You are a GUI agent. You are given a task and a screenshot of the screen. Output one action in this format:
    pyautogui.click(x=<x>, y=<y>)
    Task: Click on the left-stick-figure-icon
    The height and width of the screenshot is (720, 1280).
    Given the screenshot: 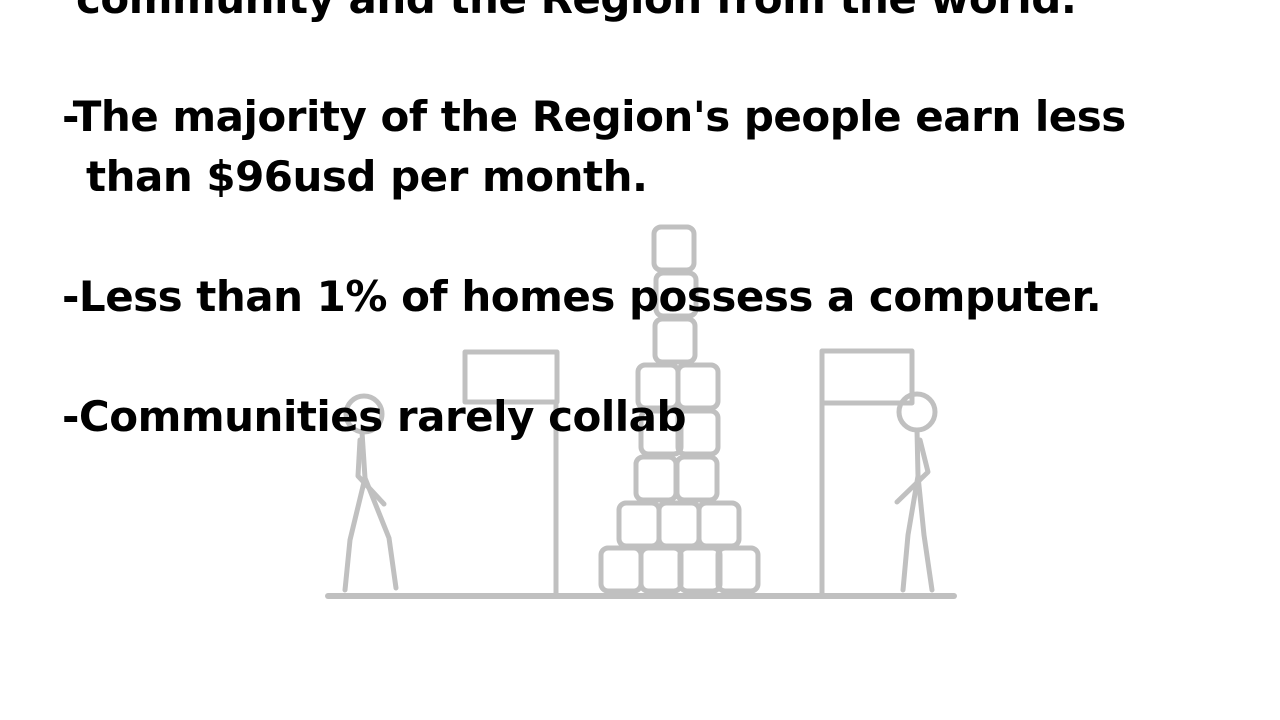 What is the action you would take?
    pyautogui.click(x=370, y=493)
    